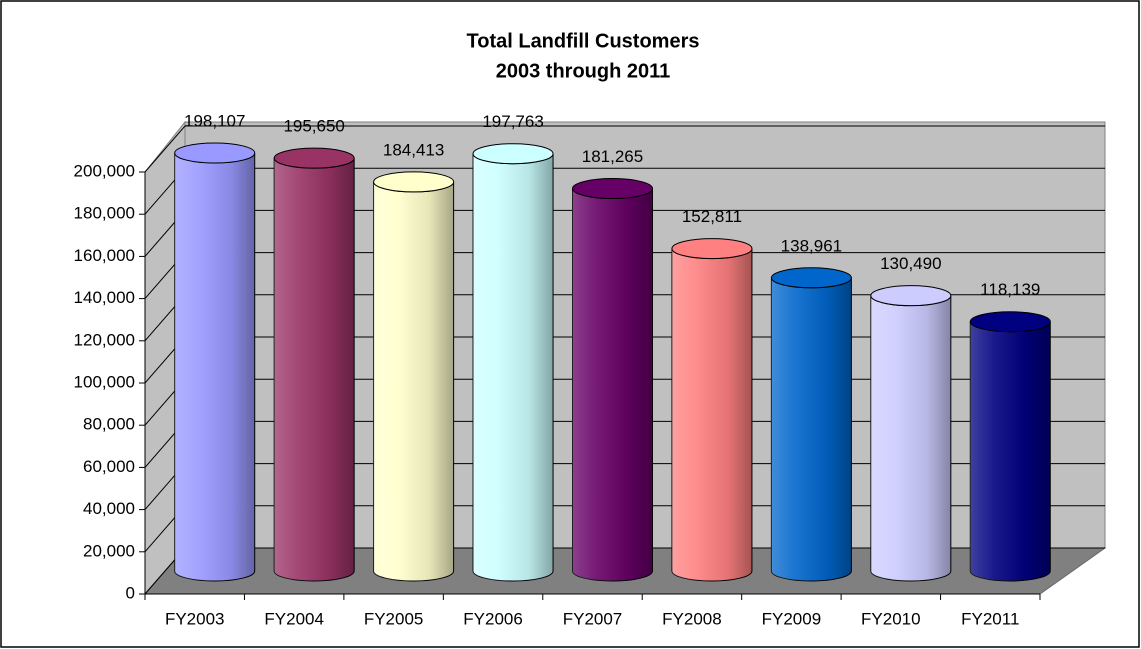  I want to click on value-label: 138,961, so click(811, 245).